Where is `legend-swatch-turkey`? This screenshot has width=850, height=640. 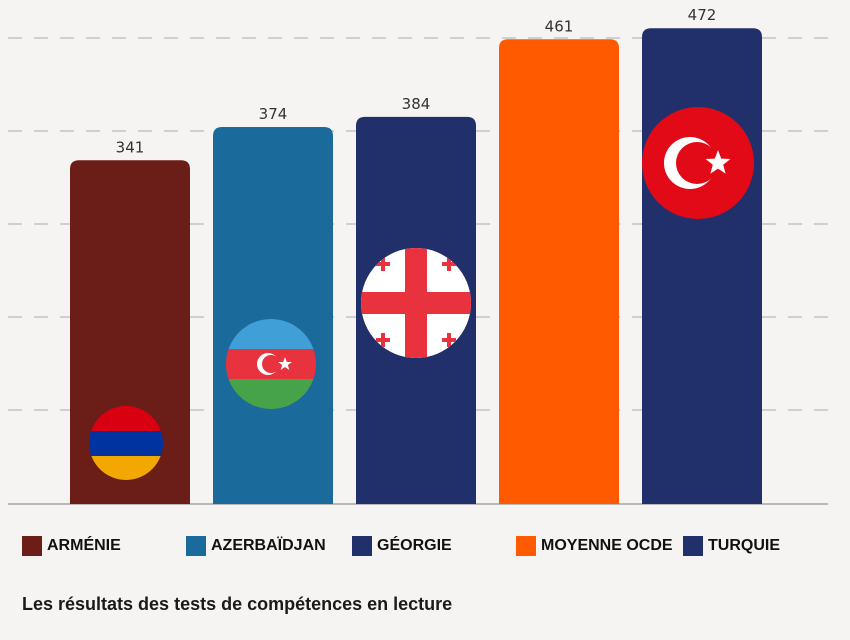
legend-swatch-turkey is located at coordinates (693, 546).